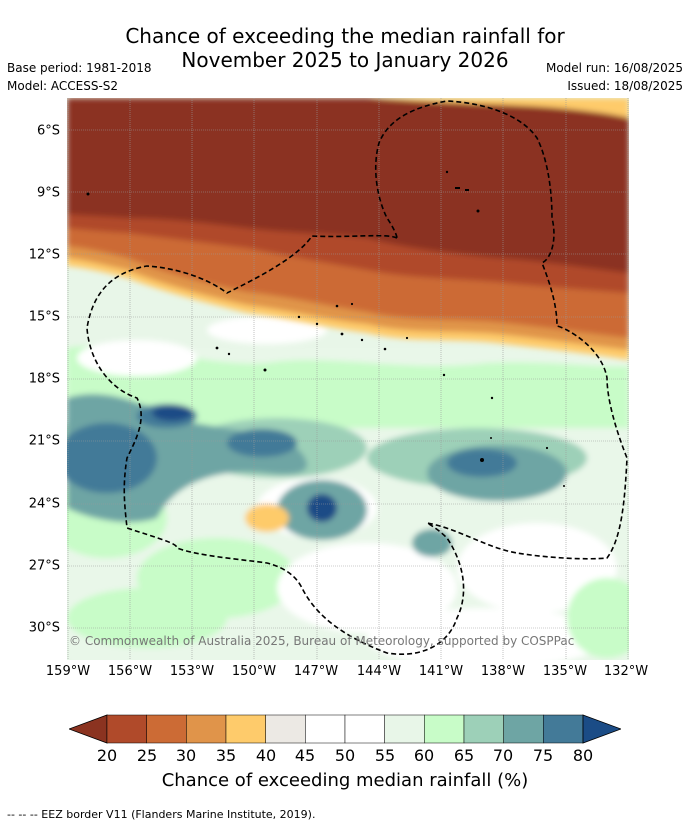  What do you see at coordinates (385, 755) in the screenshot?
I see `colorbar-tick: 55` at bounding box center [385, 755].